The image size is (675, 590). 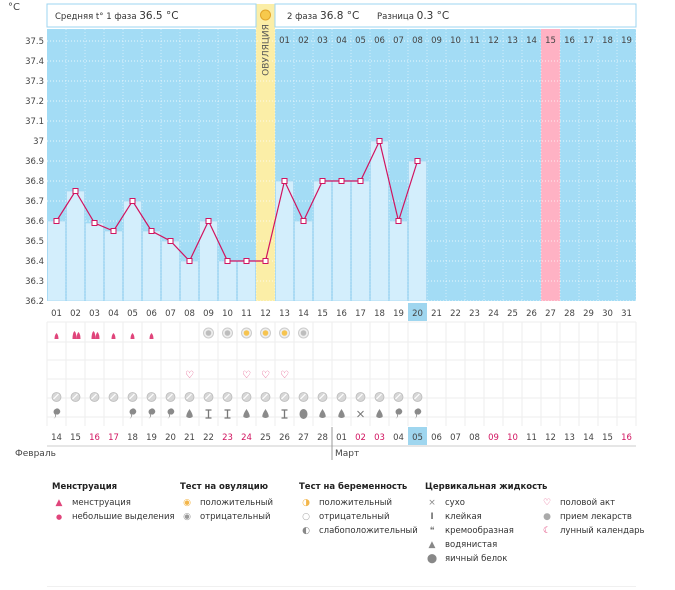 What do you see at coordinates (189, 438) in the screenshot?
I see `calendar-date: 21` at bounding box center [189, 438].